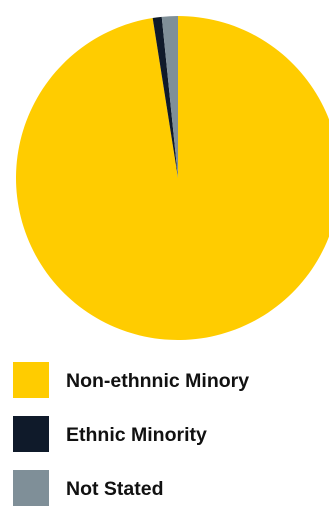  I want to click on pie-slice-ethnic-minority, so click(165, 97).